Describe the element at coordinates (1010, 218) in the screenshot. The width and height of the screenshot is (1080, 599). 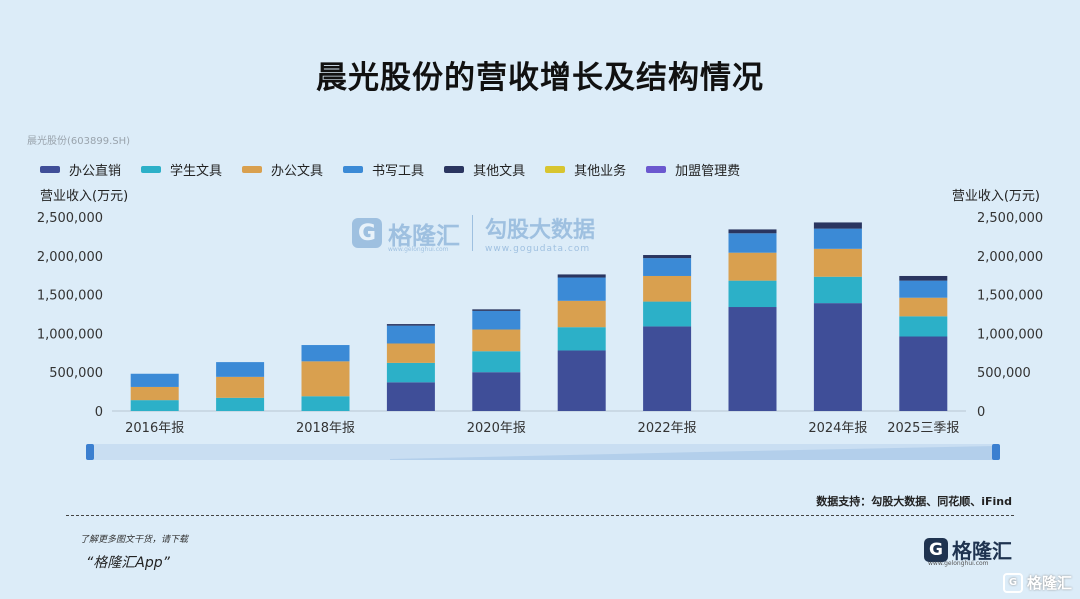
I see `y-tick-label-right: 2,500,000` at that location.